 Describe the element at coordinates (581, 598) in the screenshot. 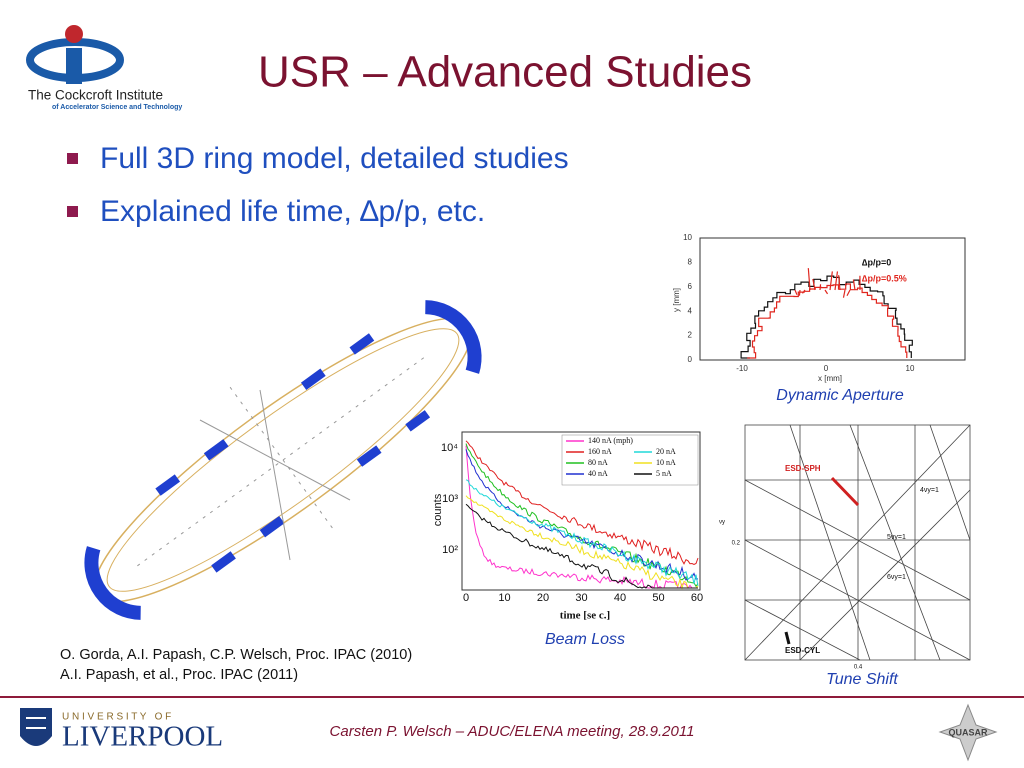

I see `tick-label: 30` at that location.